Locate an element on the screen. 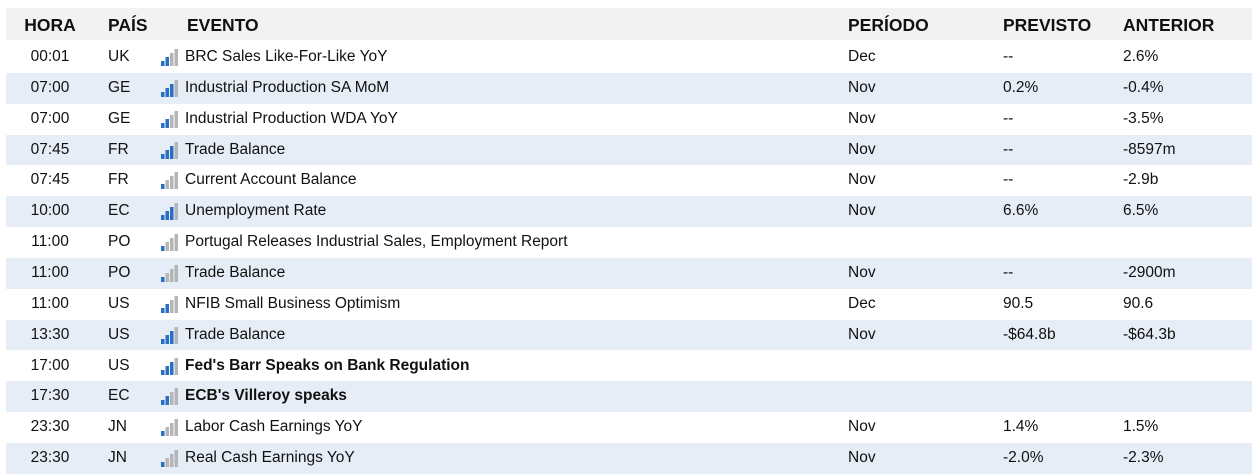 The image size is (1258, 474). forecast: -2.0% is located at coordinates (1023, 458).